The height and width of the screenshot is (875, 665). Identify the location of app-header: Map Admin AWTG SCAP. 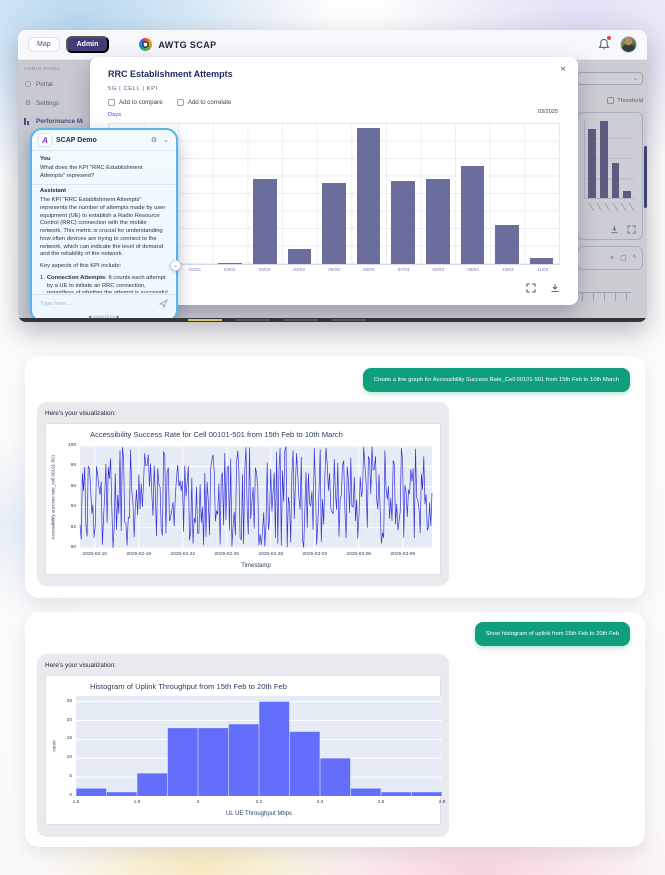
(332, 45).